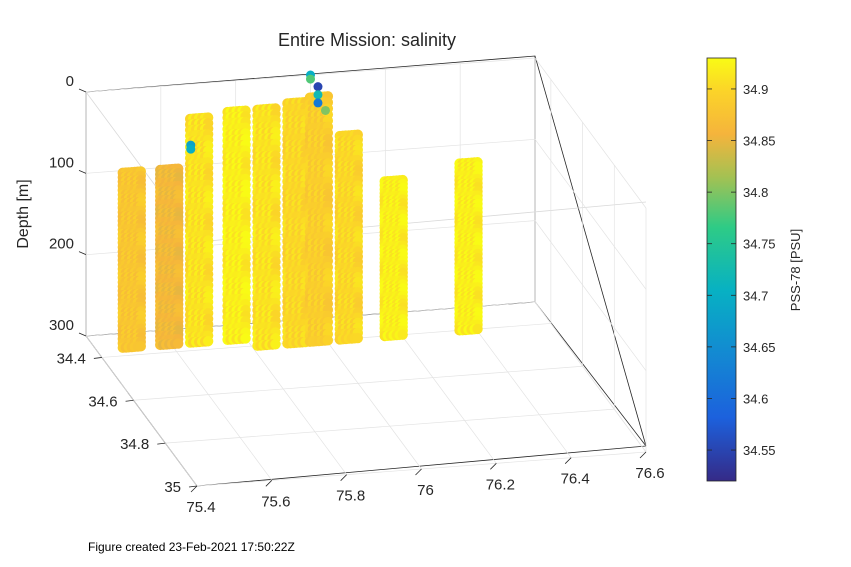  I want to click on x-tick-label: 76.2, so click(500, 484).